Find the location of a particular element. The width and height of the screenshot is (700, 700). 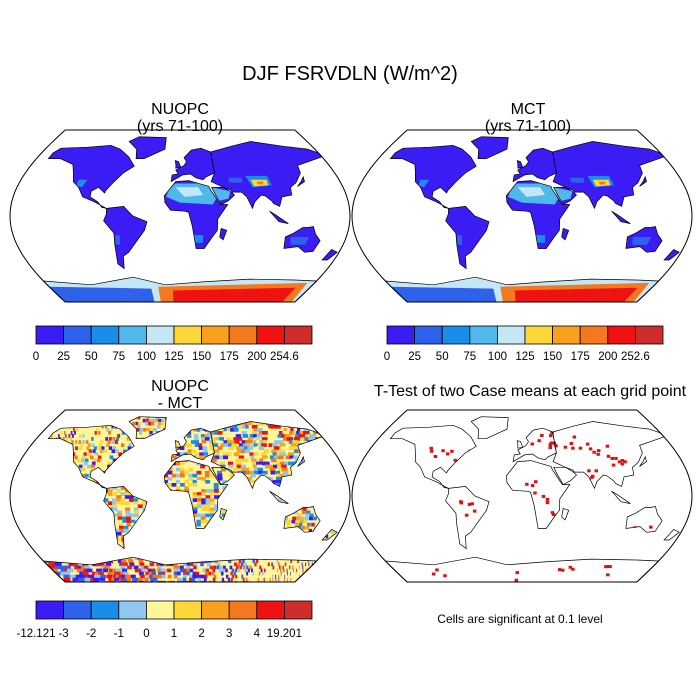

field-antarctic-max is located at coordinates (234, 294).